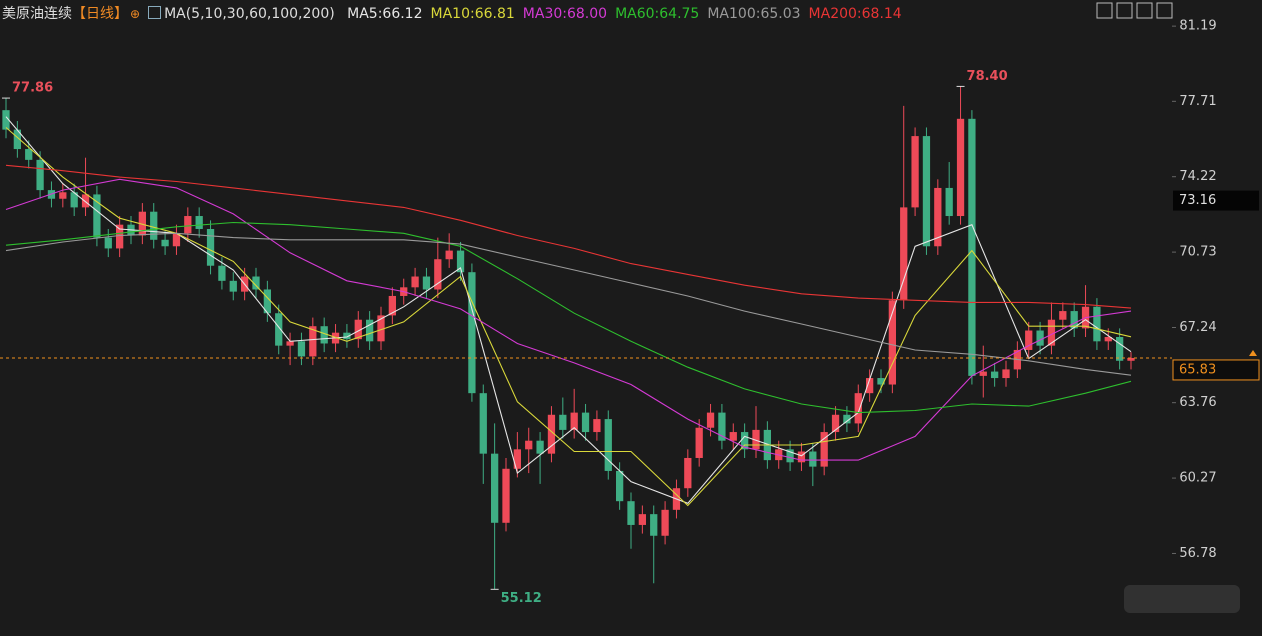 The height and width of the screenshot is (636, 1262). Describe the element at coordinates (37, 14) in the screenshot. I see `title: 美原油连续` at that location.